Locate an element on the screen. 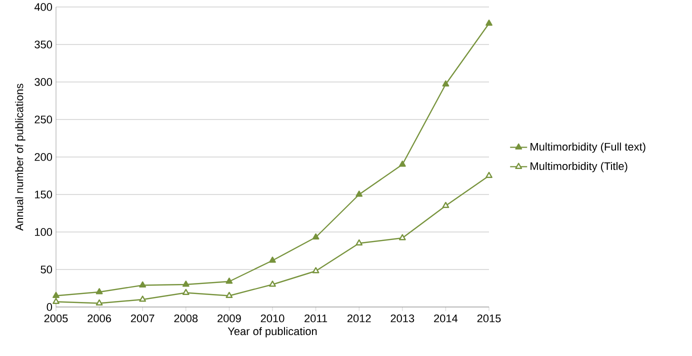 This screenshot has width=692, height=356. x-tick-label: 2010 is located at coordinates (272, 318).